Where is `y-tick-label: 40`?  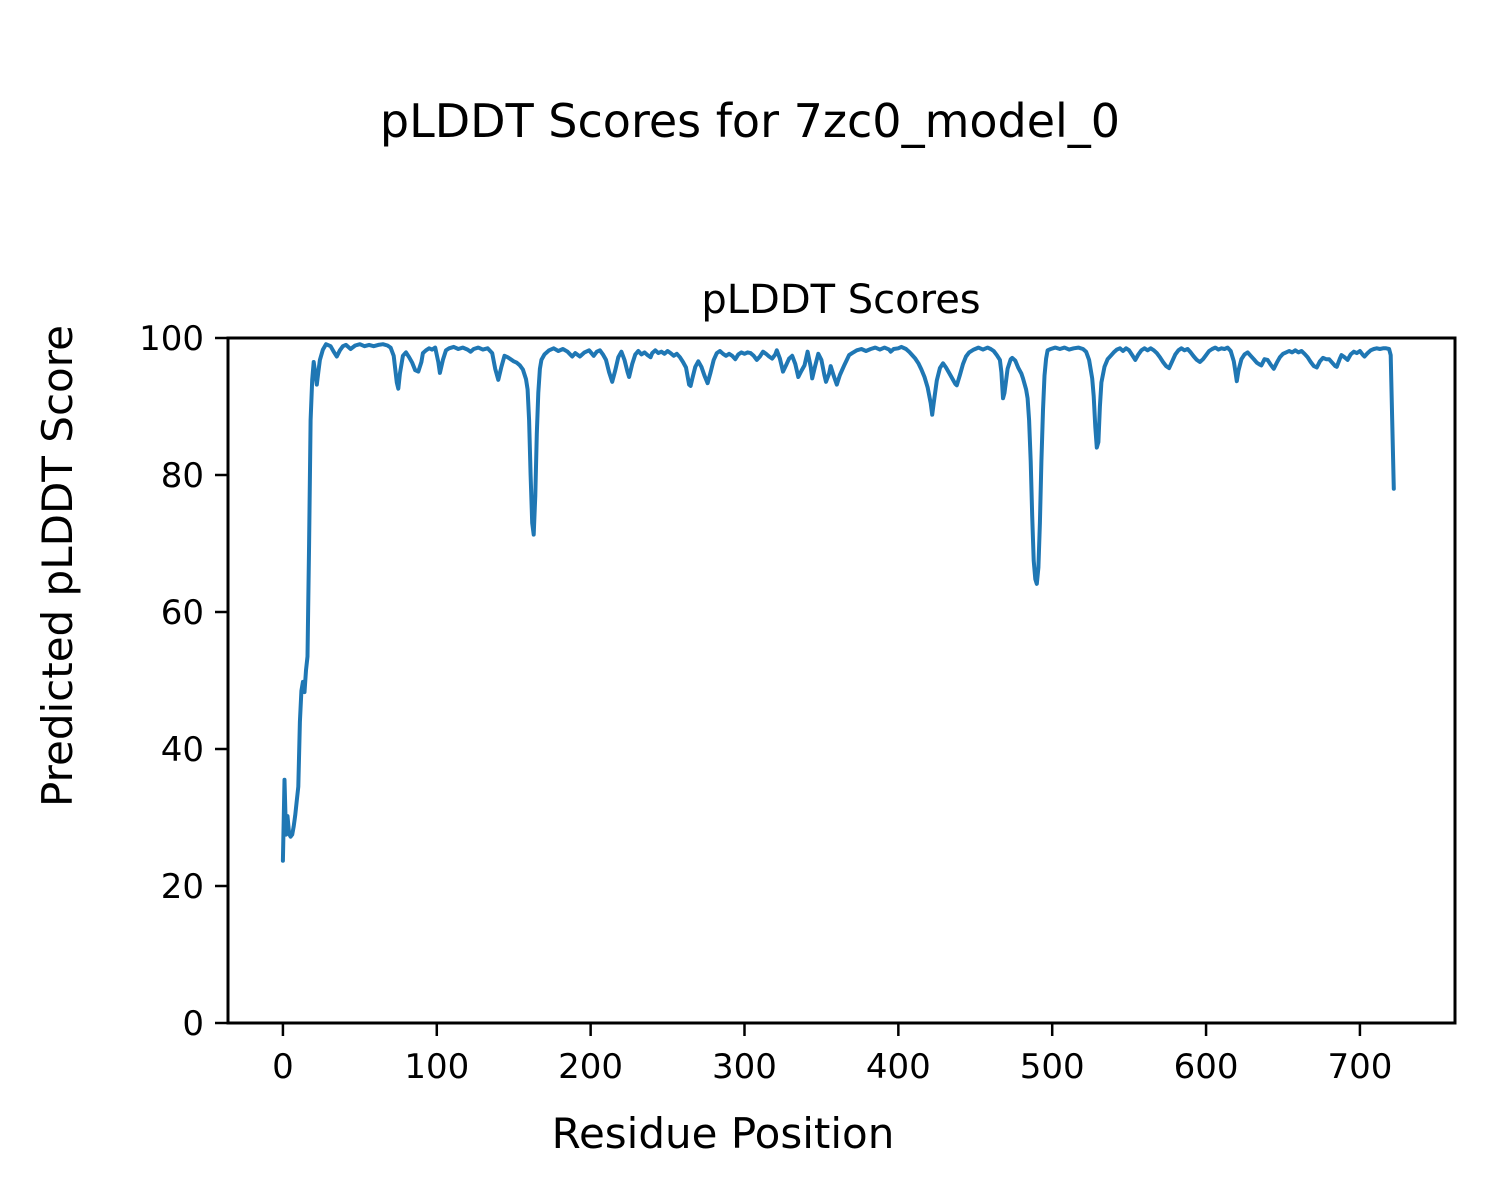
y-tick-label: 40 is located at coordinates (182, 750).